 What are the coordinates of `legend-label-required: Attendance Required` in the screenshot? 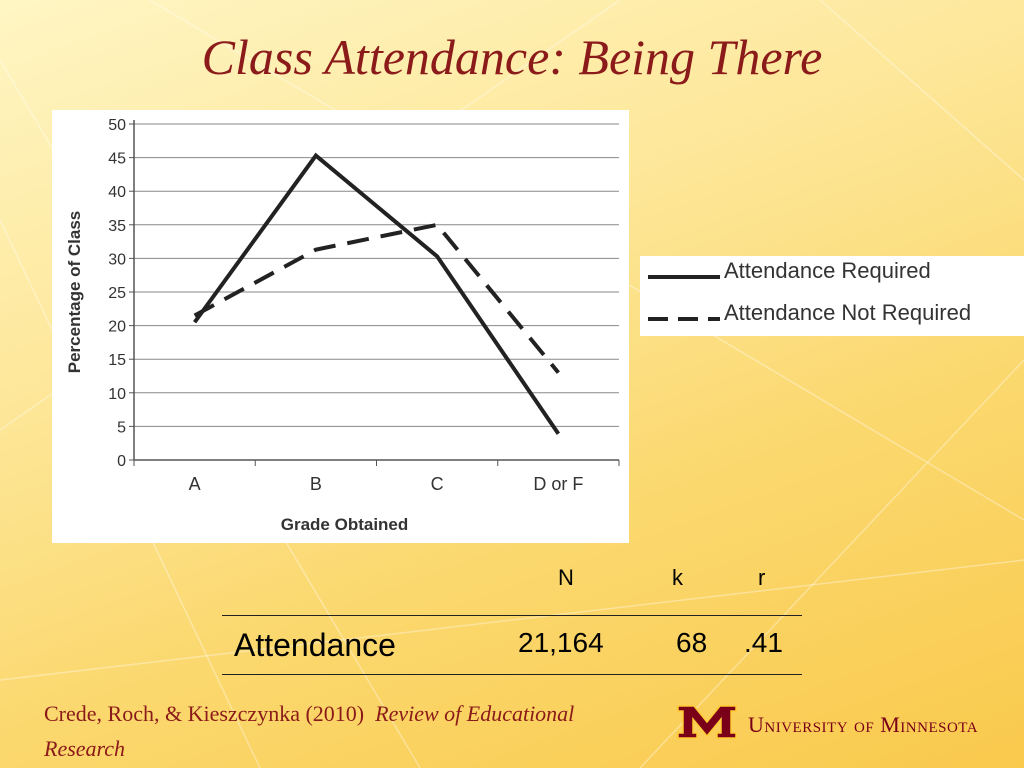 It's located at (827, 270).